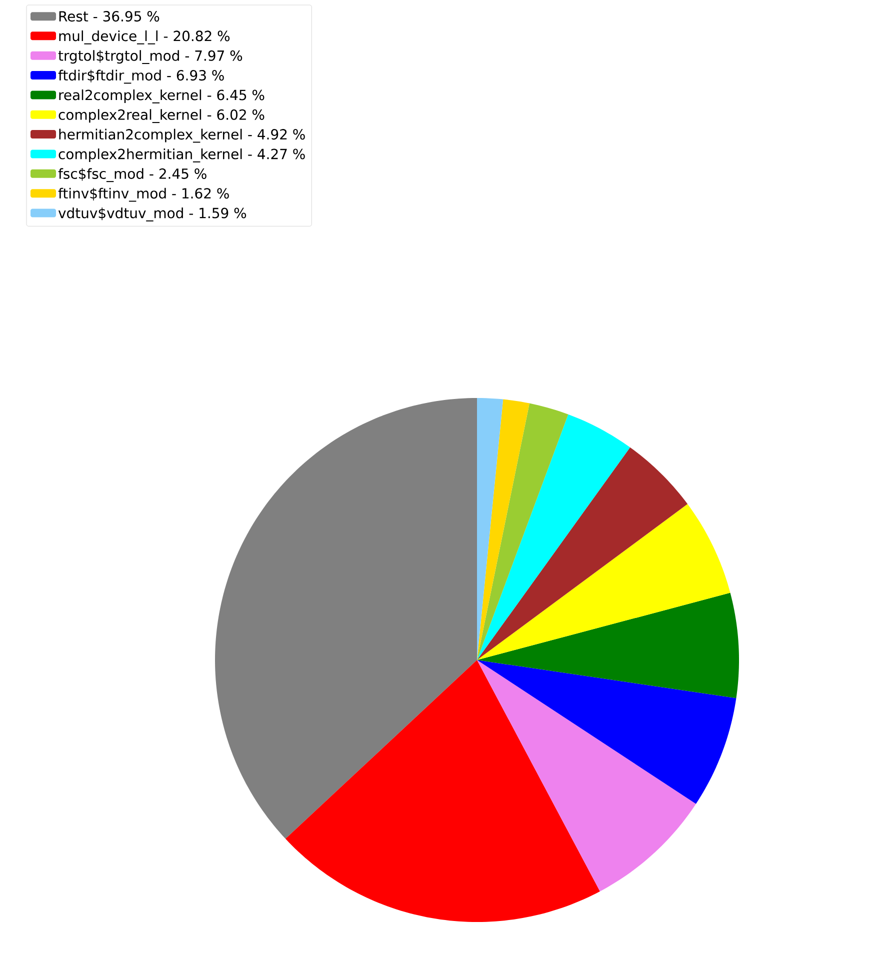  What do you see at coordinates (150, 57) in the screenshot?
I see `legend-label: trgtol$trgtol_mod - 7.97 %` at bounding box center [150, 57].